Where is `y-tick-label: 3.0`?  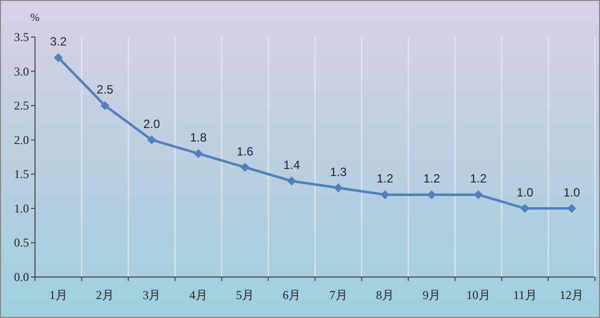 y-tick-label: 3.0 is located at coordinates (21, 71).